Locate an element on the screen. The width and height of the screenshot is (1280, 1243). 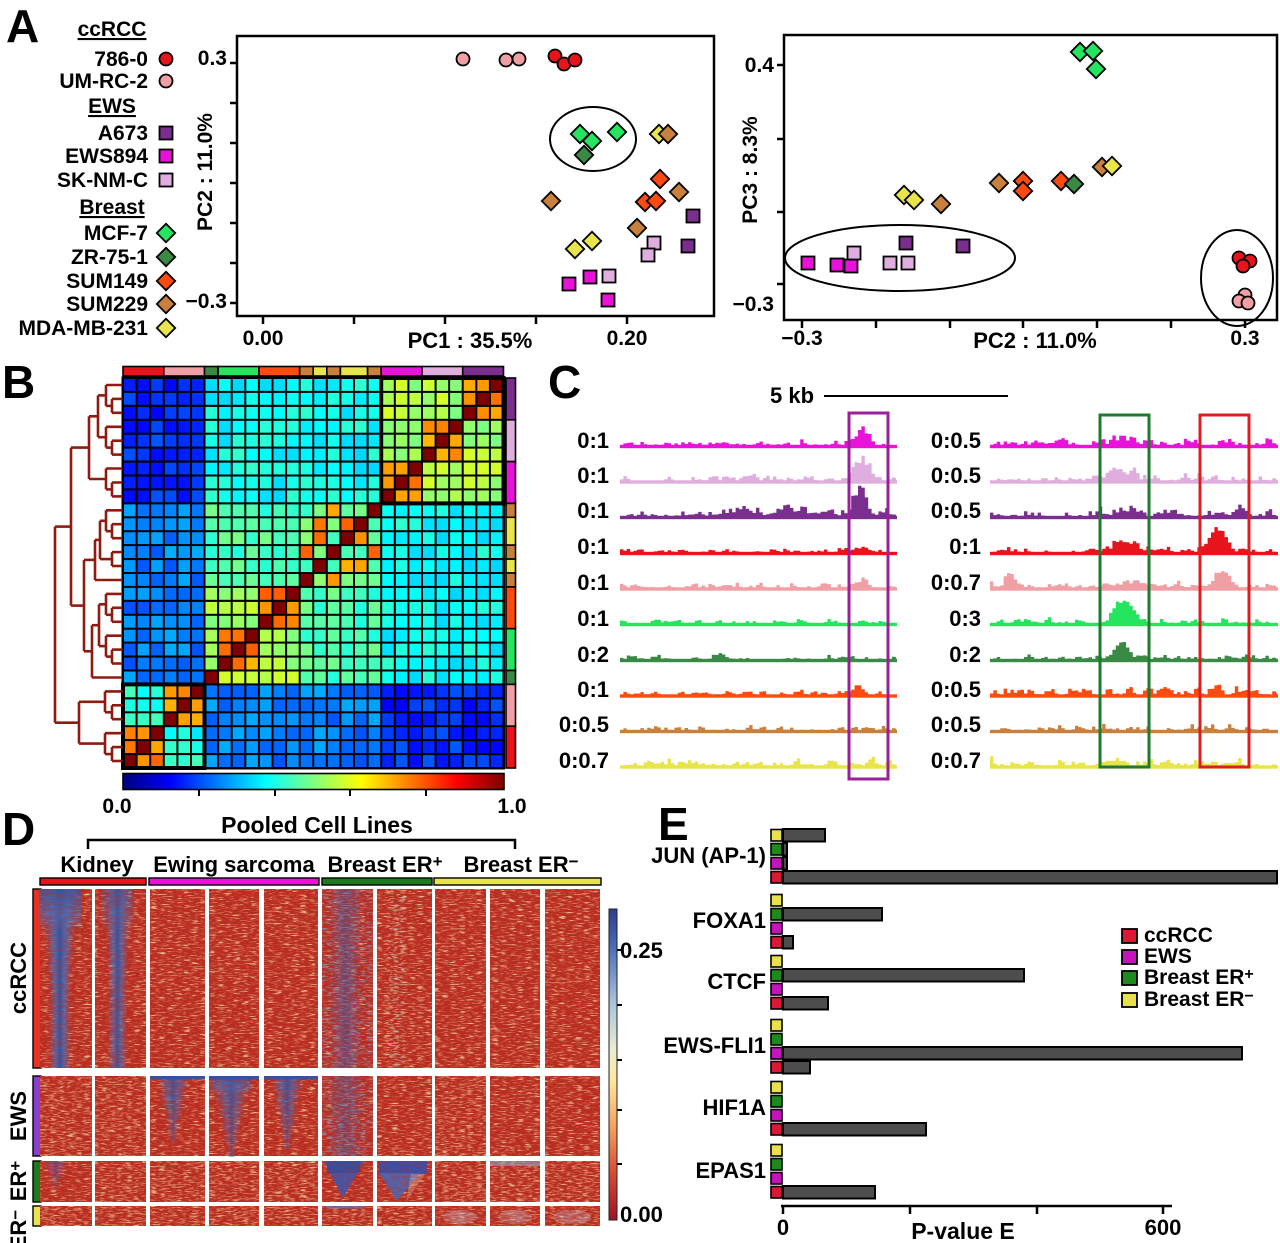
svg-text: 600 is located at coordinates (1163, 1227).